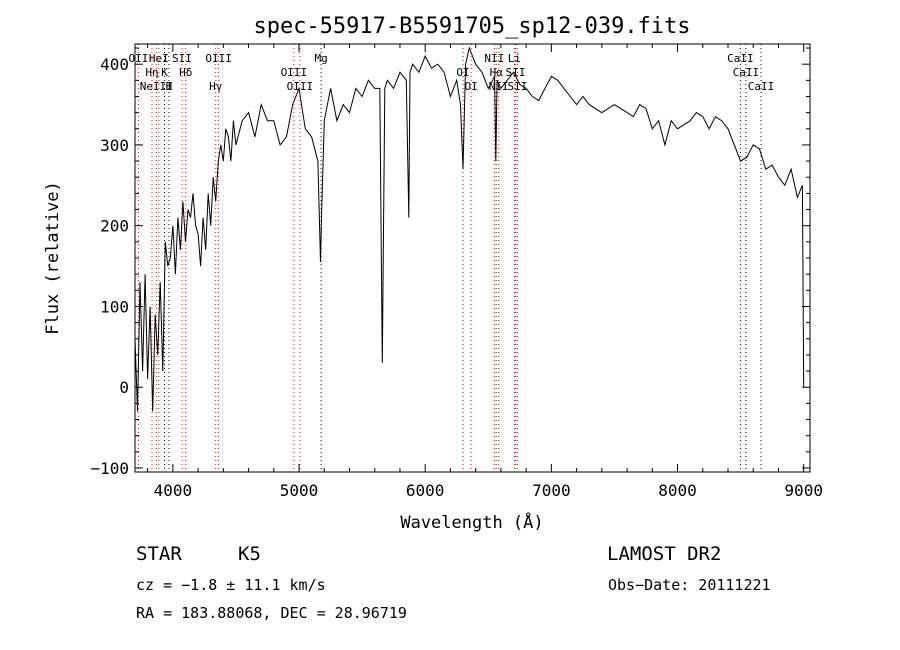  What do you see at coordinates (159, 58) in the screenshot?
I see `line-label: HeI` at bounding box center [159, 58].